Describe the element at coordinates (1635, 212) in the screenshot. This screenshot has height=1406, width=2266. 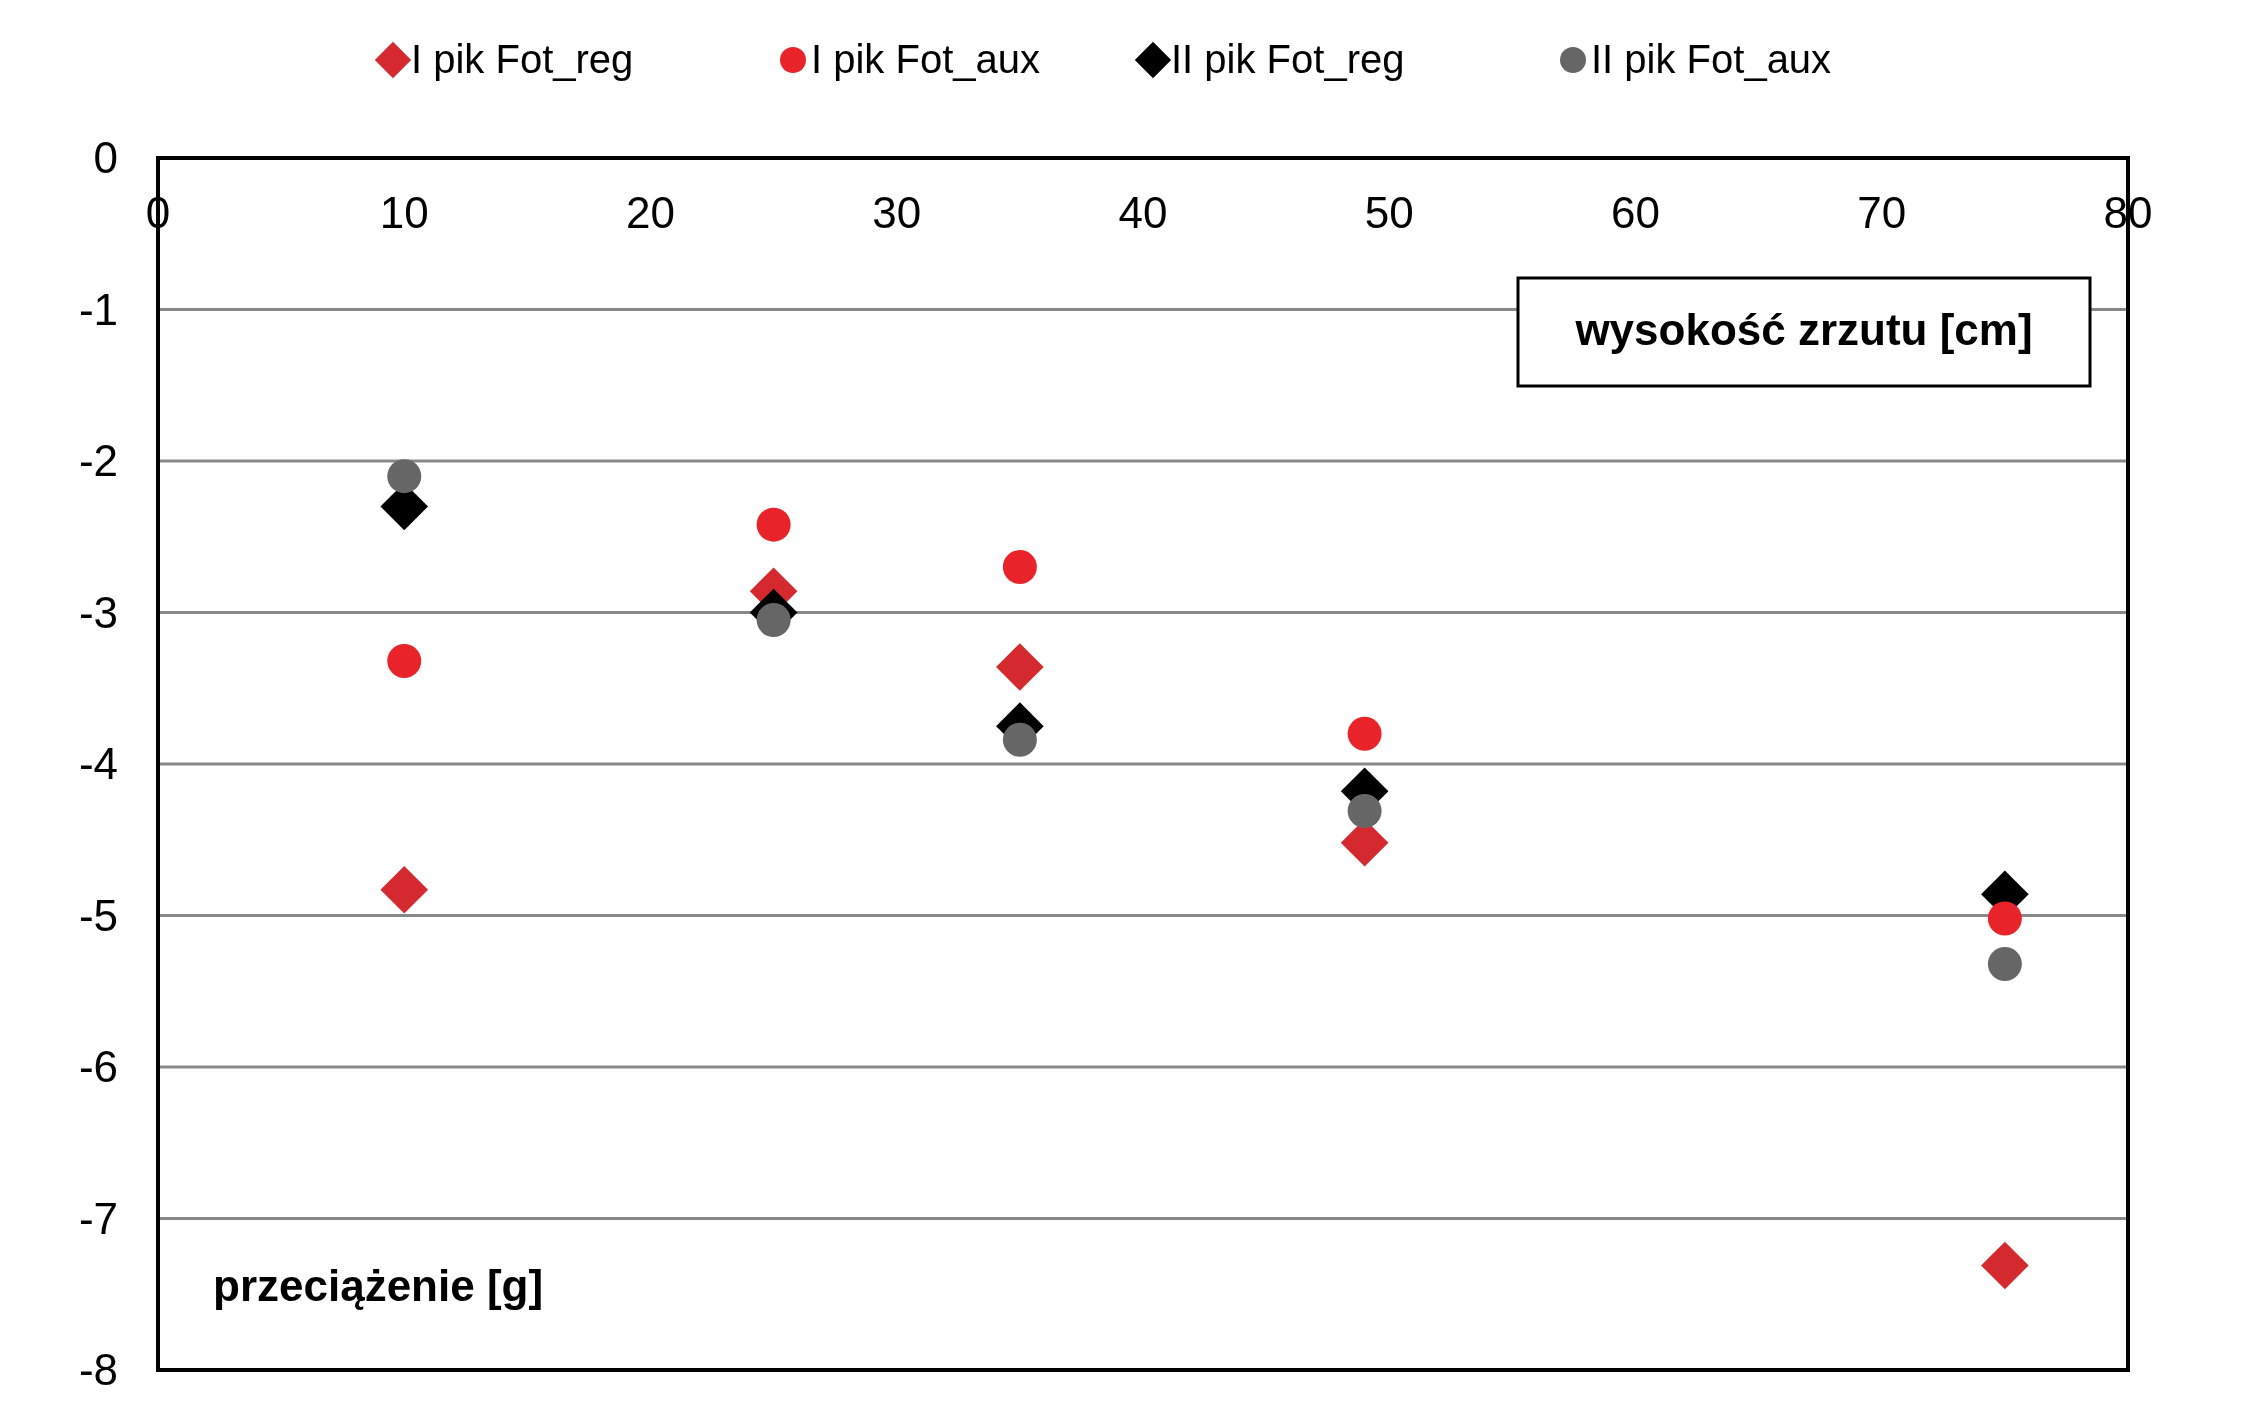
I see `x-tick-label: 60` at that location.